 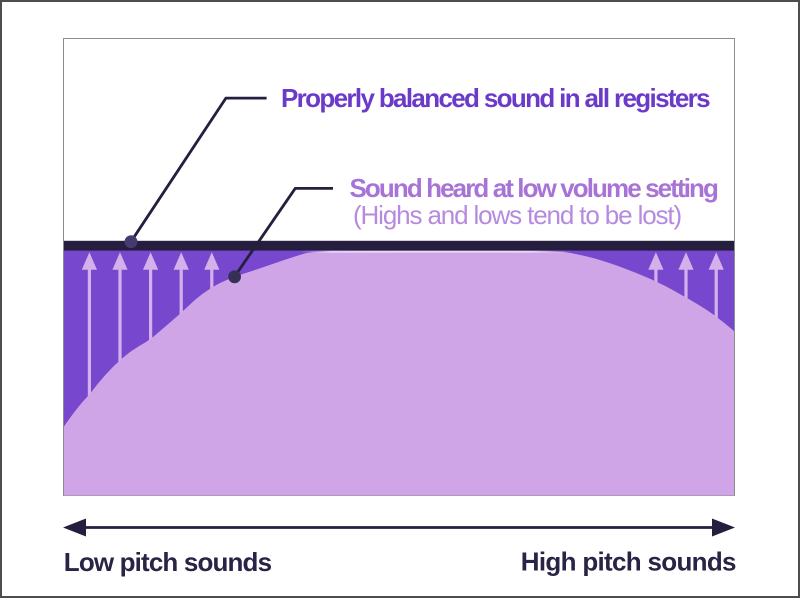 I want to click on svg-text: Low pitch sounds, so click(x=168, y=562).